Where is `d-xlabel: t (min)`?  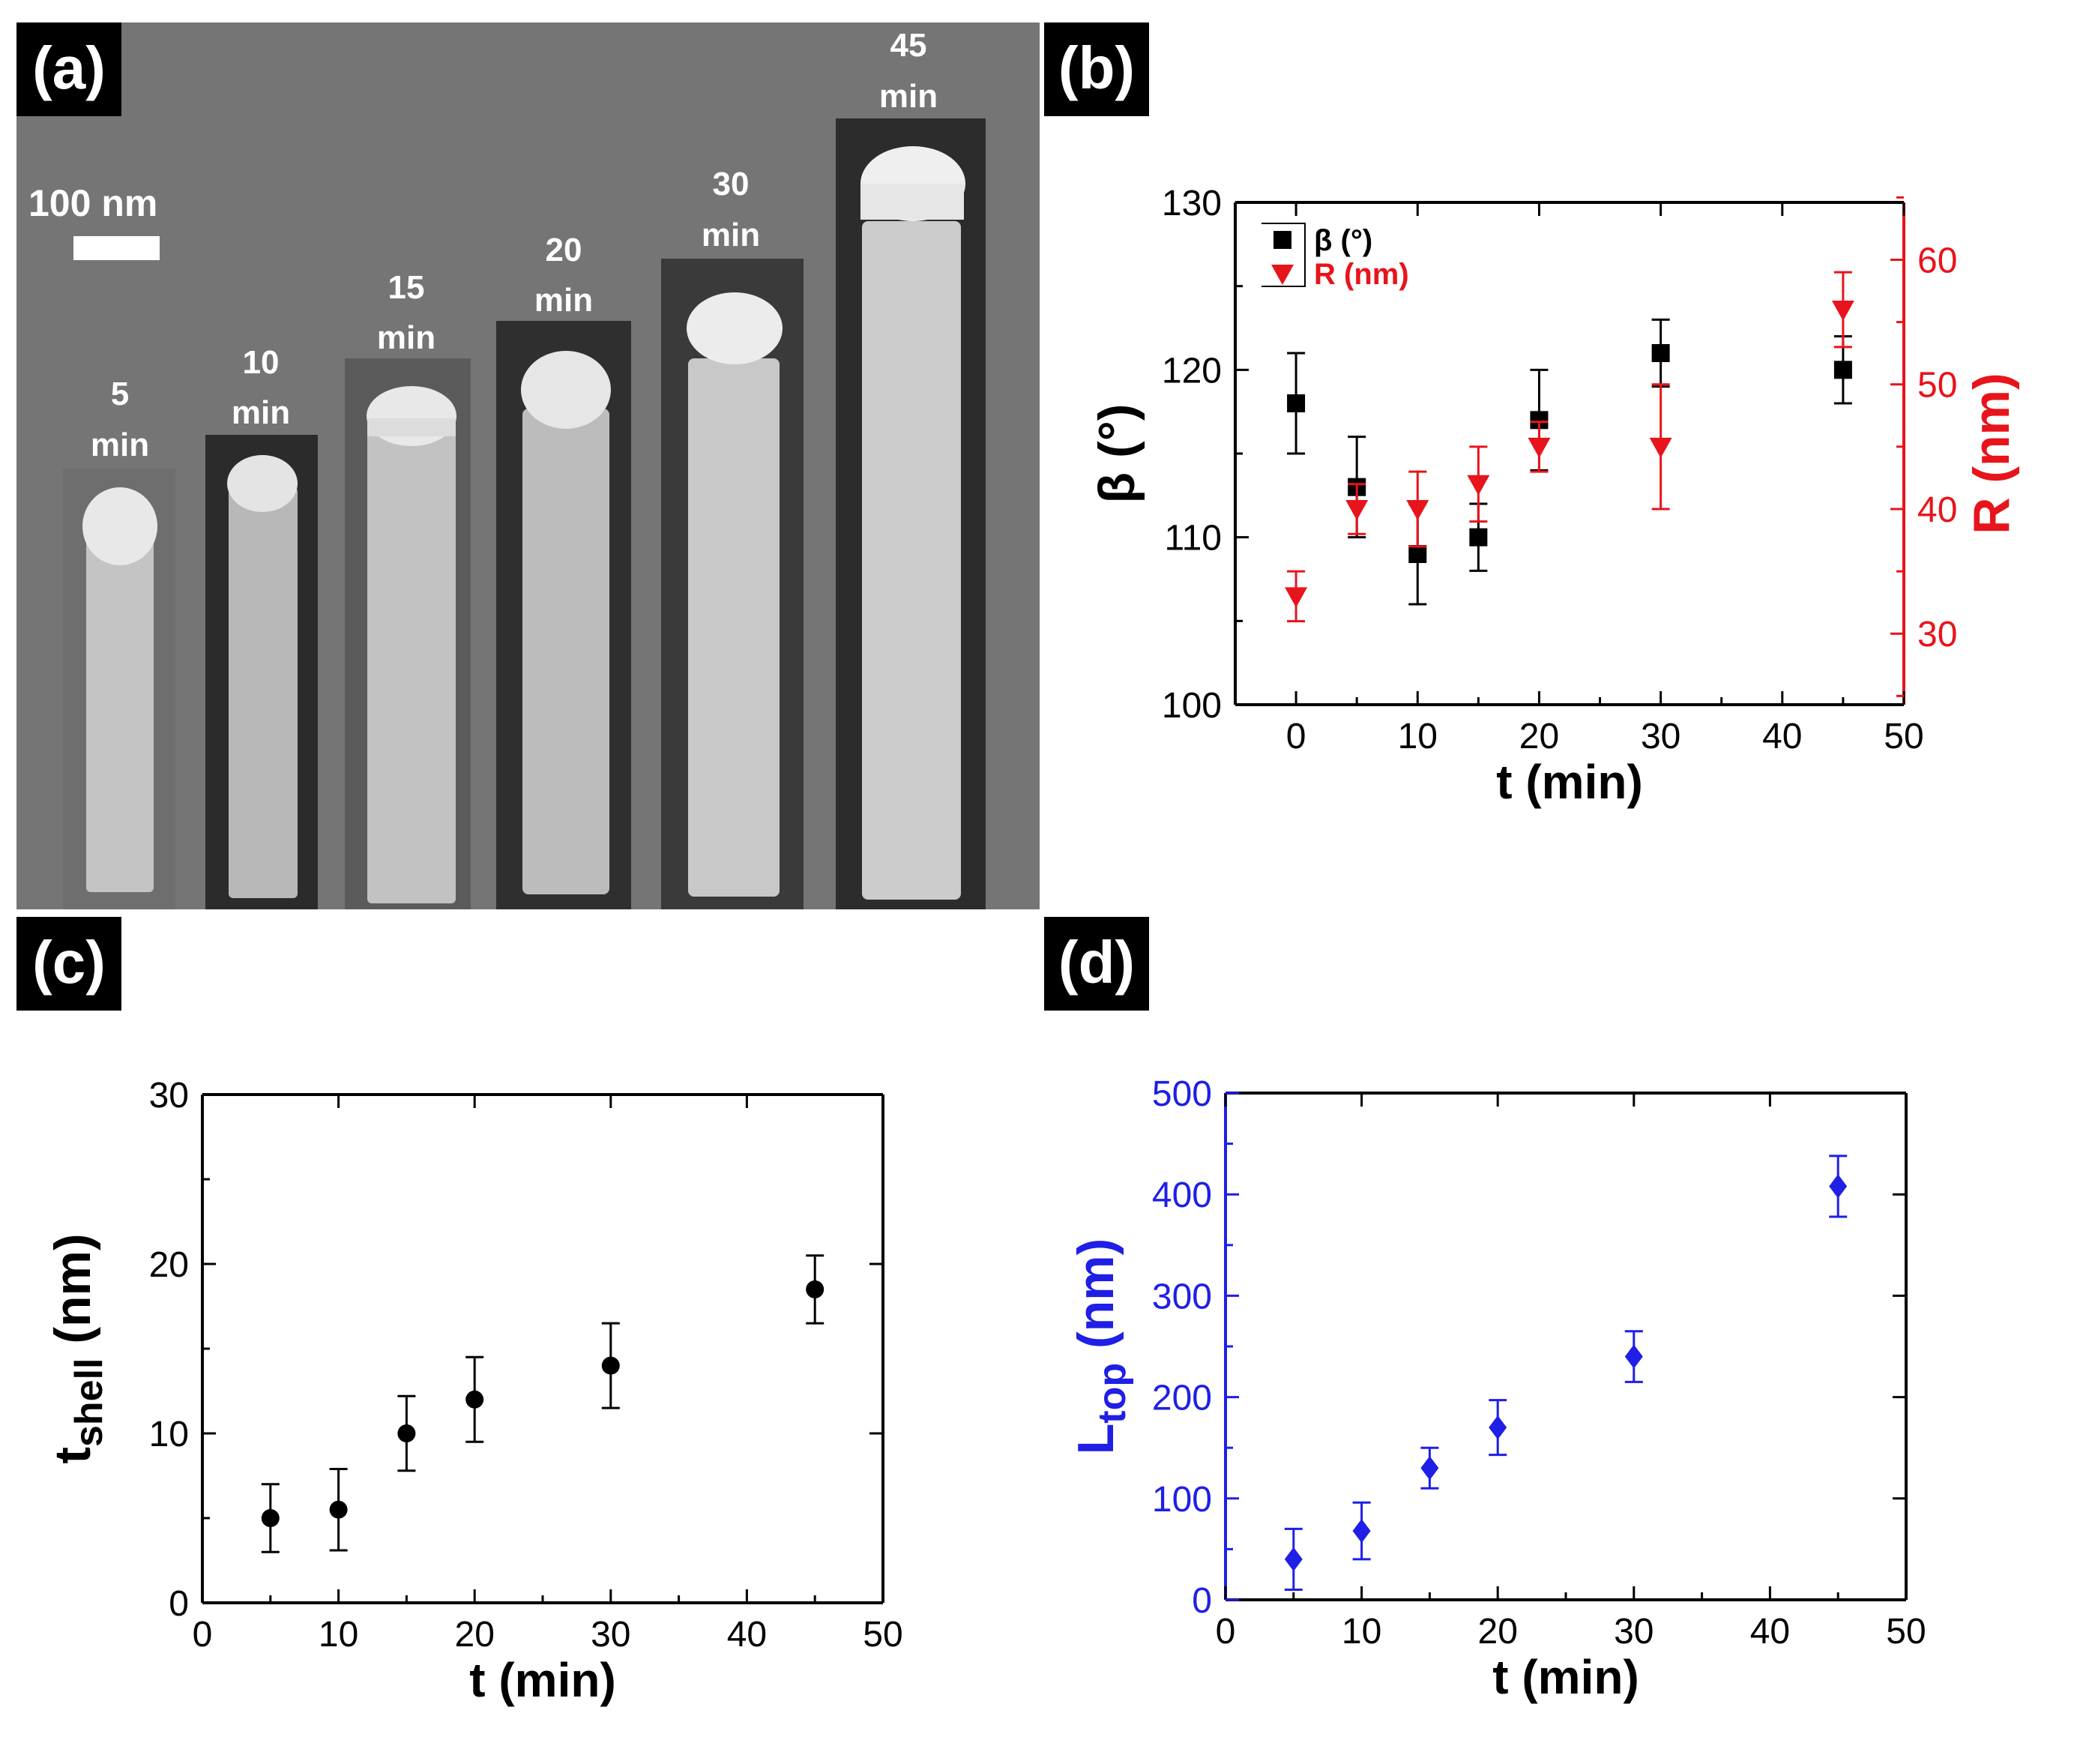 d-xlabel: t (min) is located at coordinates (1565, 1677).